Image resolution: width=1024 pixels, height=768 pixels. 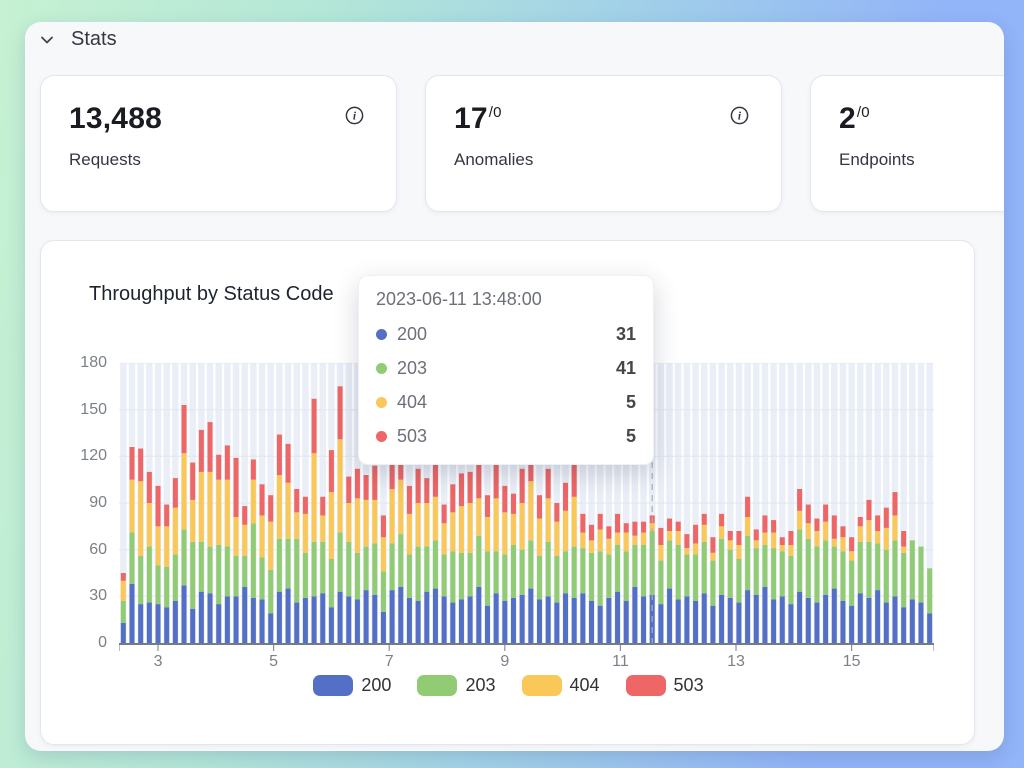 I want to click on chart-legend: 200 203 404 503, so click(x=508, y=685).